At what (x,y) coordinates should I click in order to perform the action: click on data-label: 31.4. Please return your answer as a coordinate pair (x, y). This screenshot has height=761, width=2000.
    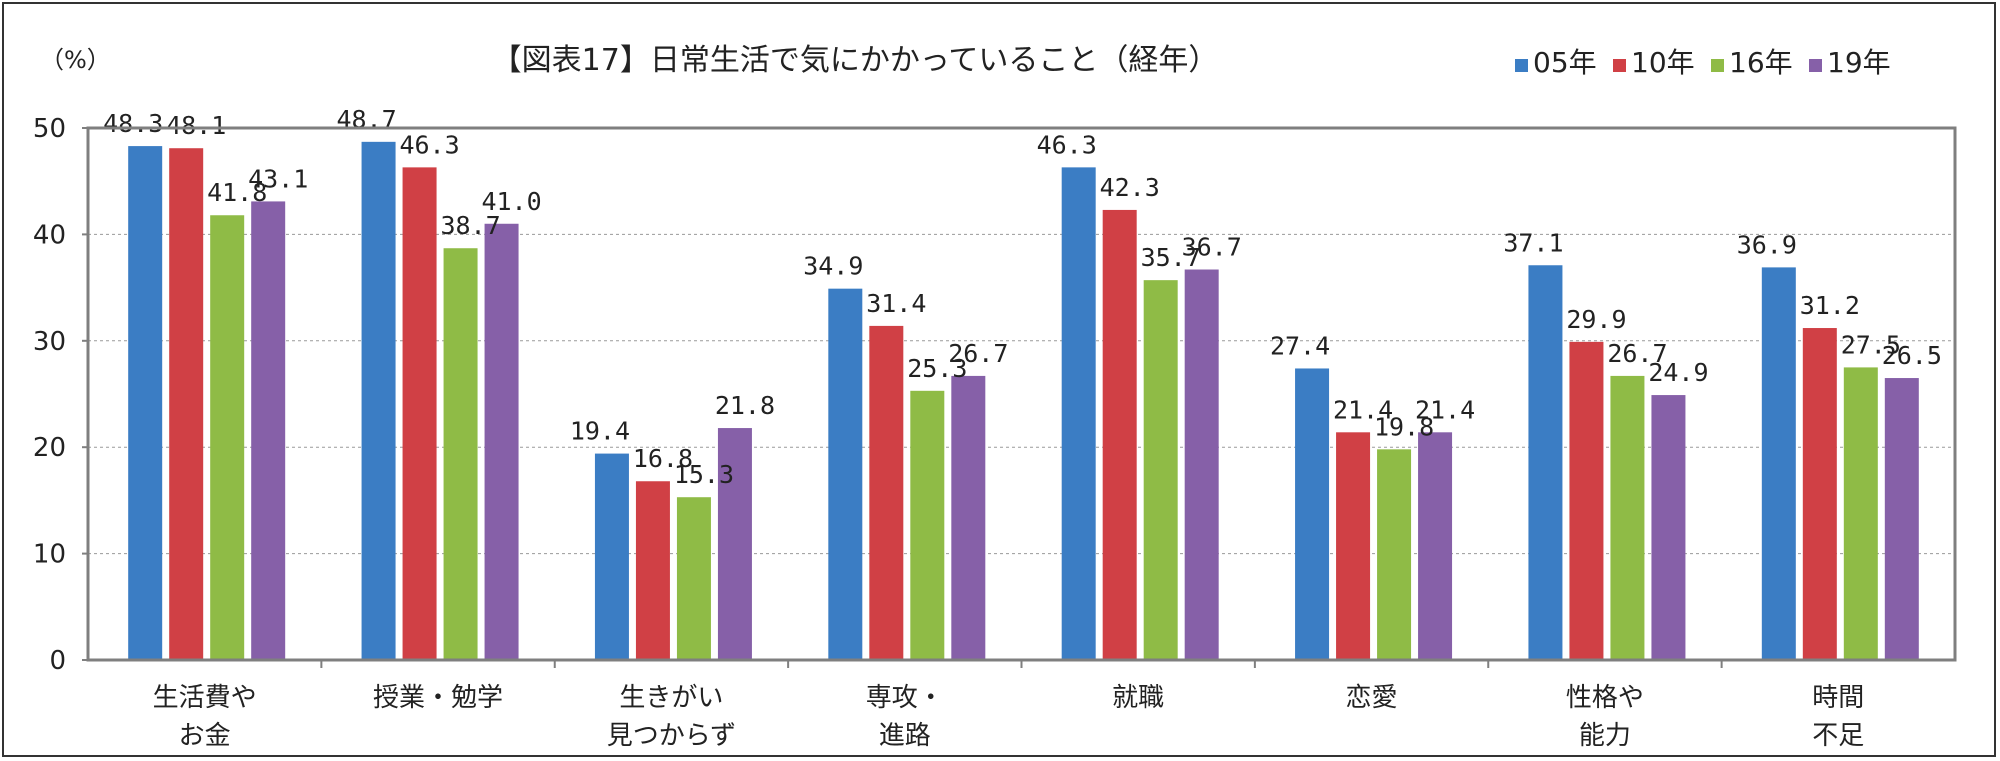
    Looking at the image, I should click on (896, 303).